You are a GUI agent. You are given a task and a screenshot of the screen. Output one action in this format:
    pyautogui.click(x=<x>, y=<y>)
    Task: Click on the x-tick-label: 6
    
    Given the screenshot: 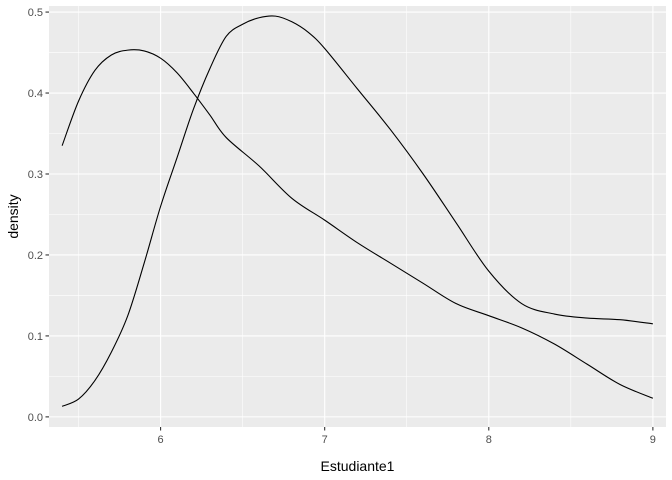 What is the action you would take?
    pyautogui.click(x=161, y=440)
    